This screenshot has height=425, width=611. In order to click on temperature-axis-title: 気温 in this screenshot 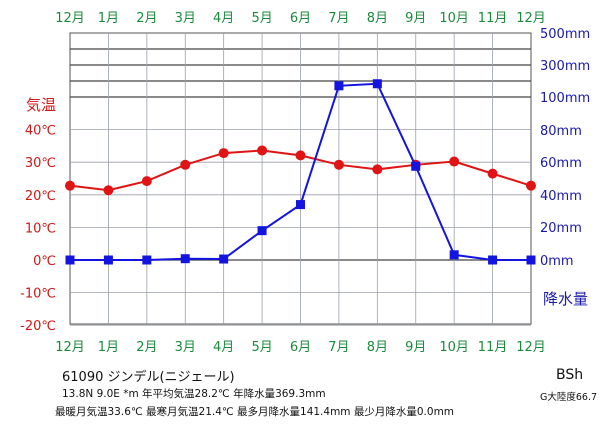, I will do `click(41, 105)`.